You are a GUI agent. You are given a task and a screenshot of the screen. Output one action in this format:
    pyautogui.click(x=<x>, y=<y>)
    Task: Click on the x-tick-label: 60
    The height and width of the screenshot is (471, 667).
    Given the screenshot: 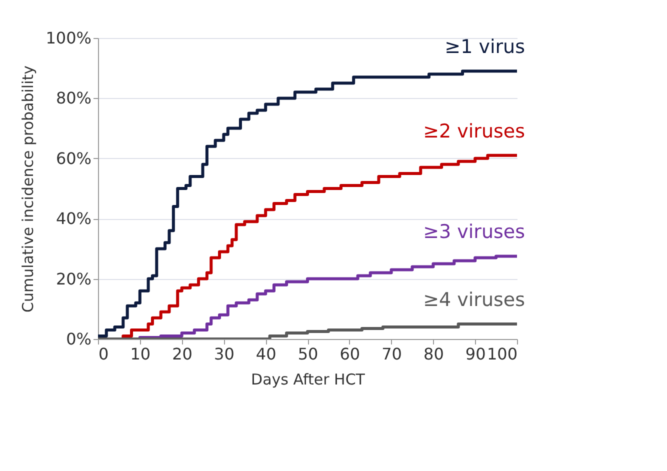 What is the action you would take?
    pyautogui.click(x=350, y=354)
    